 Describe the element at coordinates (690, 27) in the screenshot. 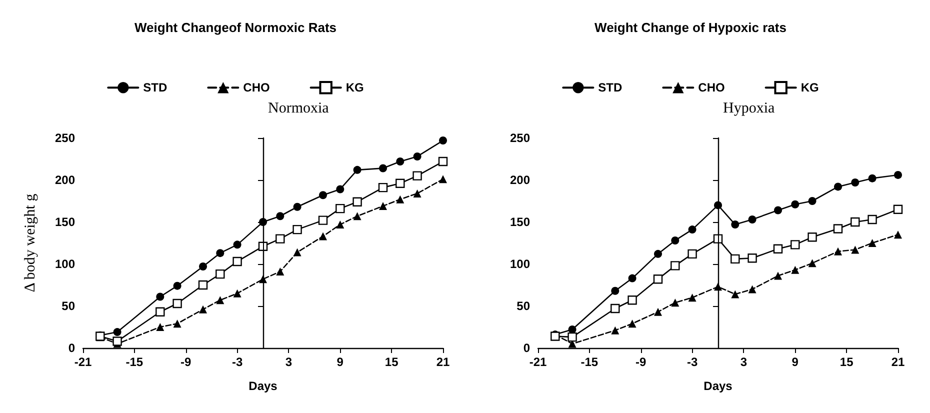

I see `chart-title: Weight Change of Hypoxic rats` at that location.